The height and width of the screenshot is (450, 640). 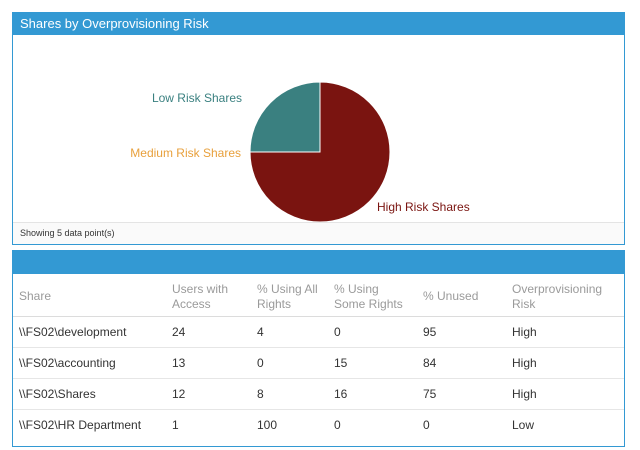 I want to click on pie-slice-high-risk-shares, so click(x=320, y=152).